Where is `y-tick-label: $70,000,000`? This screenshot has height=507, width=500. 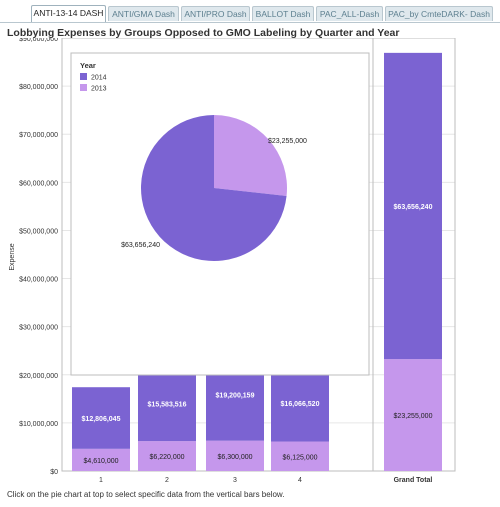 y-tick-label: $70,000,000 is located at coordinates (38, 135).